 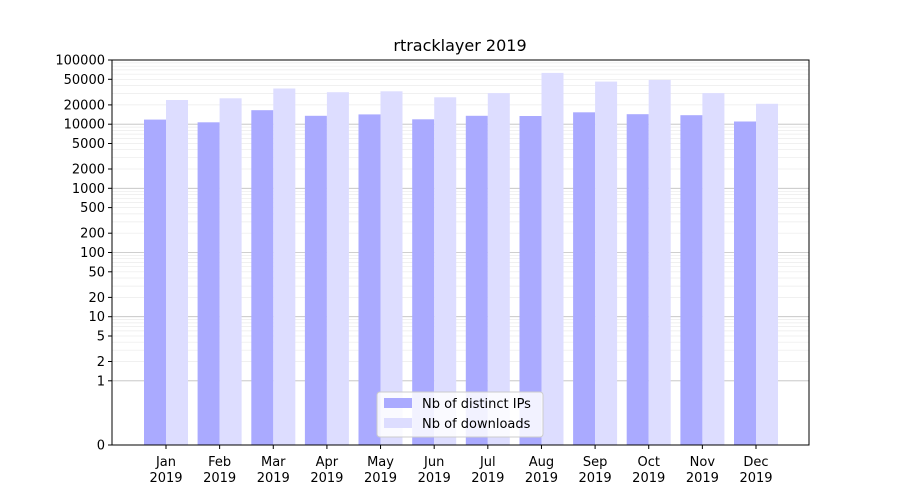 I want to click on y-tick-label: 0, so click(x=101, y=446).